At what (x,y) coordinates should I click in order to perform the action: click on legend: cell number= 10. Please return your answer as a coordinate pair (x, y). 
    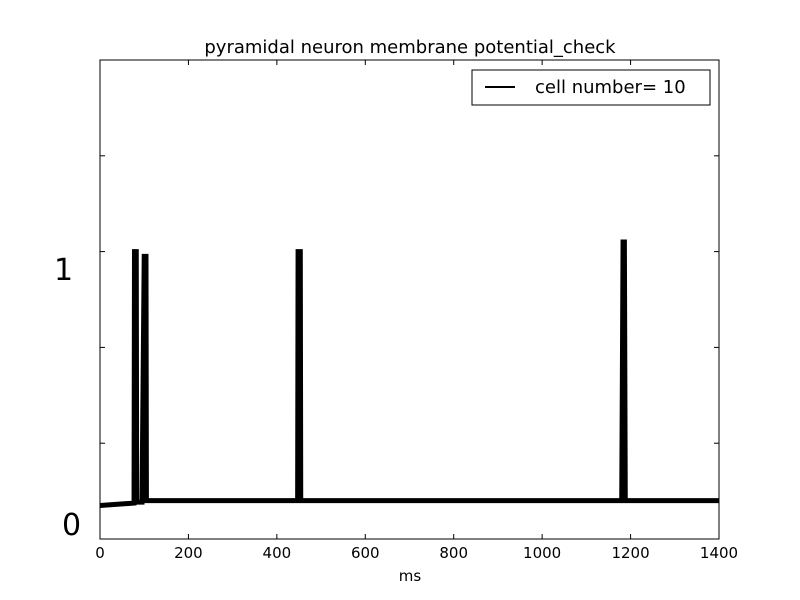
    Looking at the image, I should click on (591, 87).